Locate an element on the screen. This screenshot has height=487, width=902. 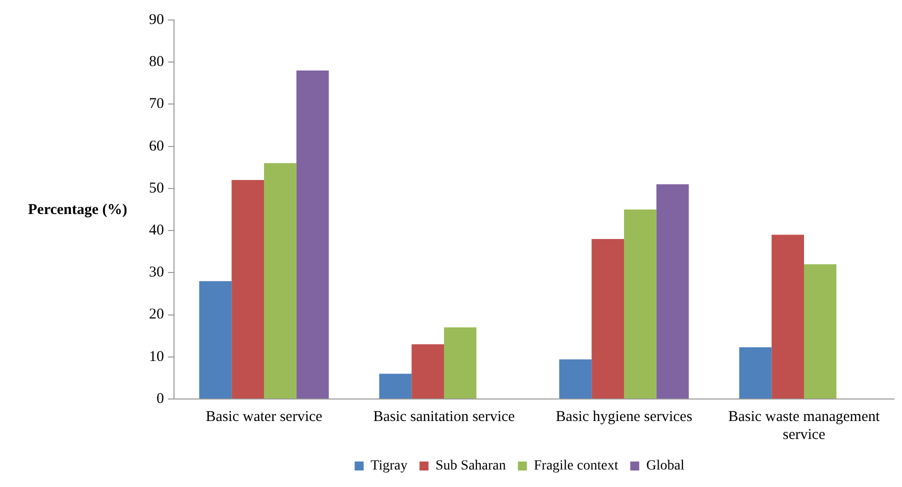
y-tick-label: 50 is located at coordinates (156, 188).